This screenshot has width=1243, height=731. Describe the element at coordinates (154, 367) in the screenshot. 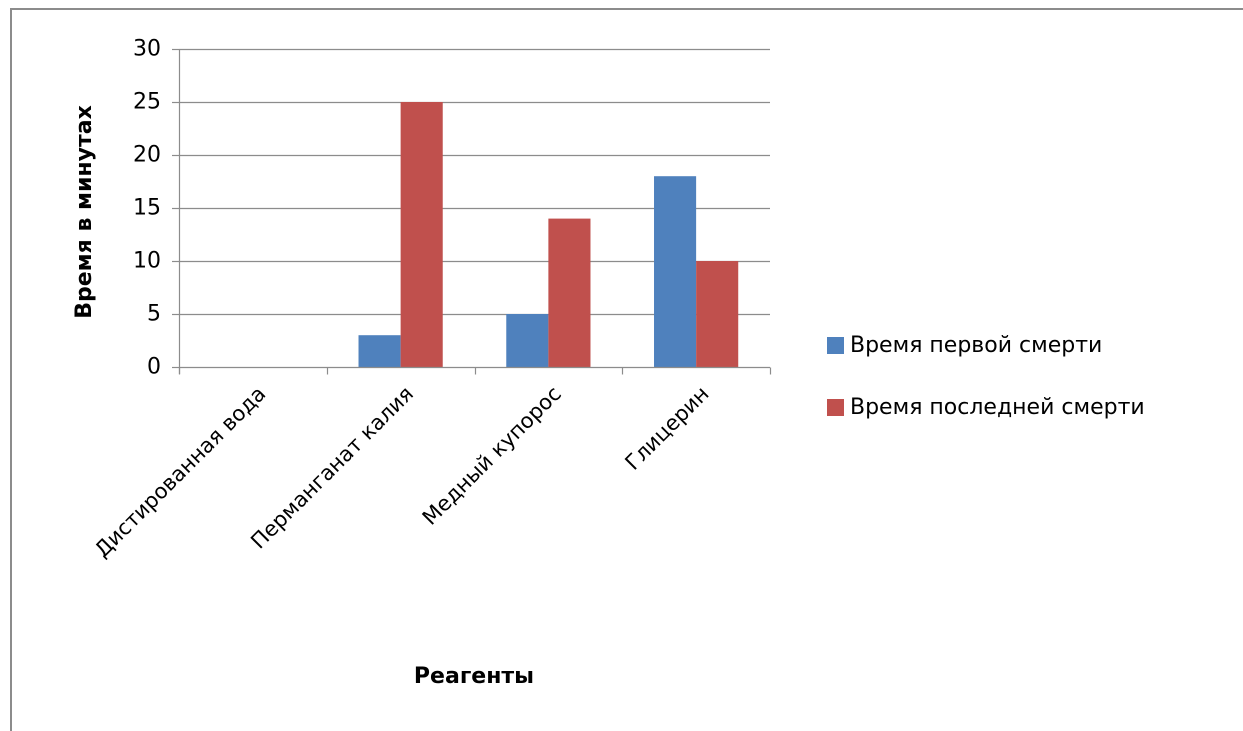

I see `y-tick-label: 0` at that location.